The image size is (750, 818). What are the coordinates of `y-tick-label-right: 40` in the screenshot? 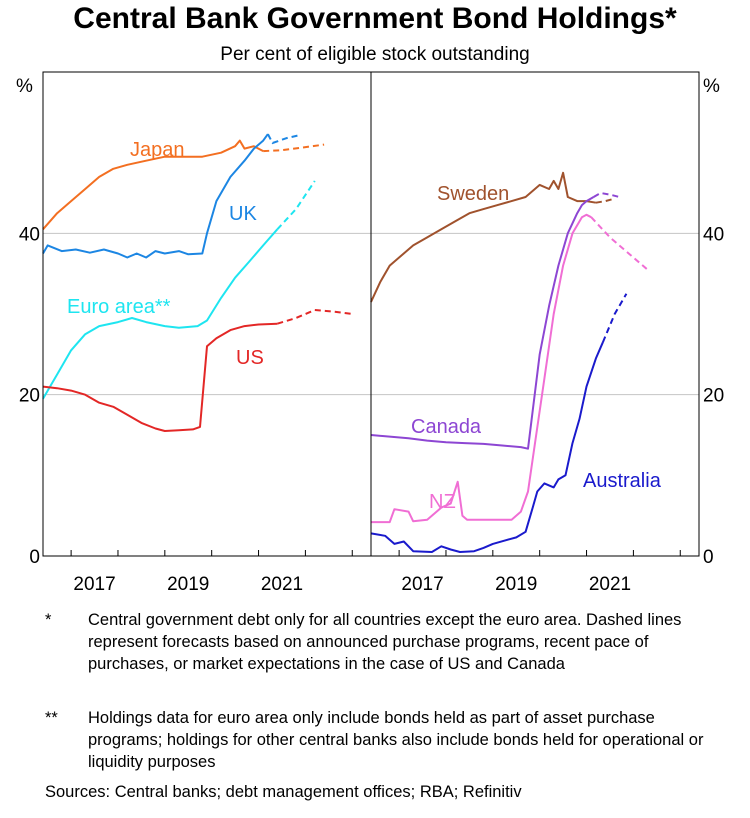 It's located at (713, 234).